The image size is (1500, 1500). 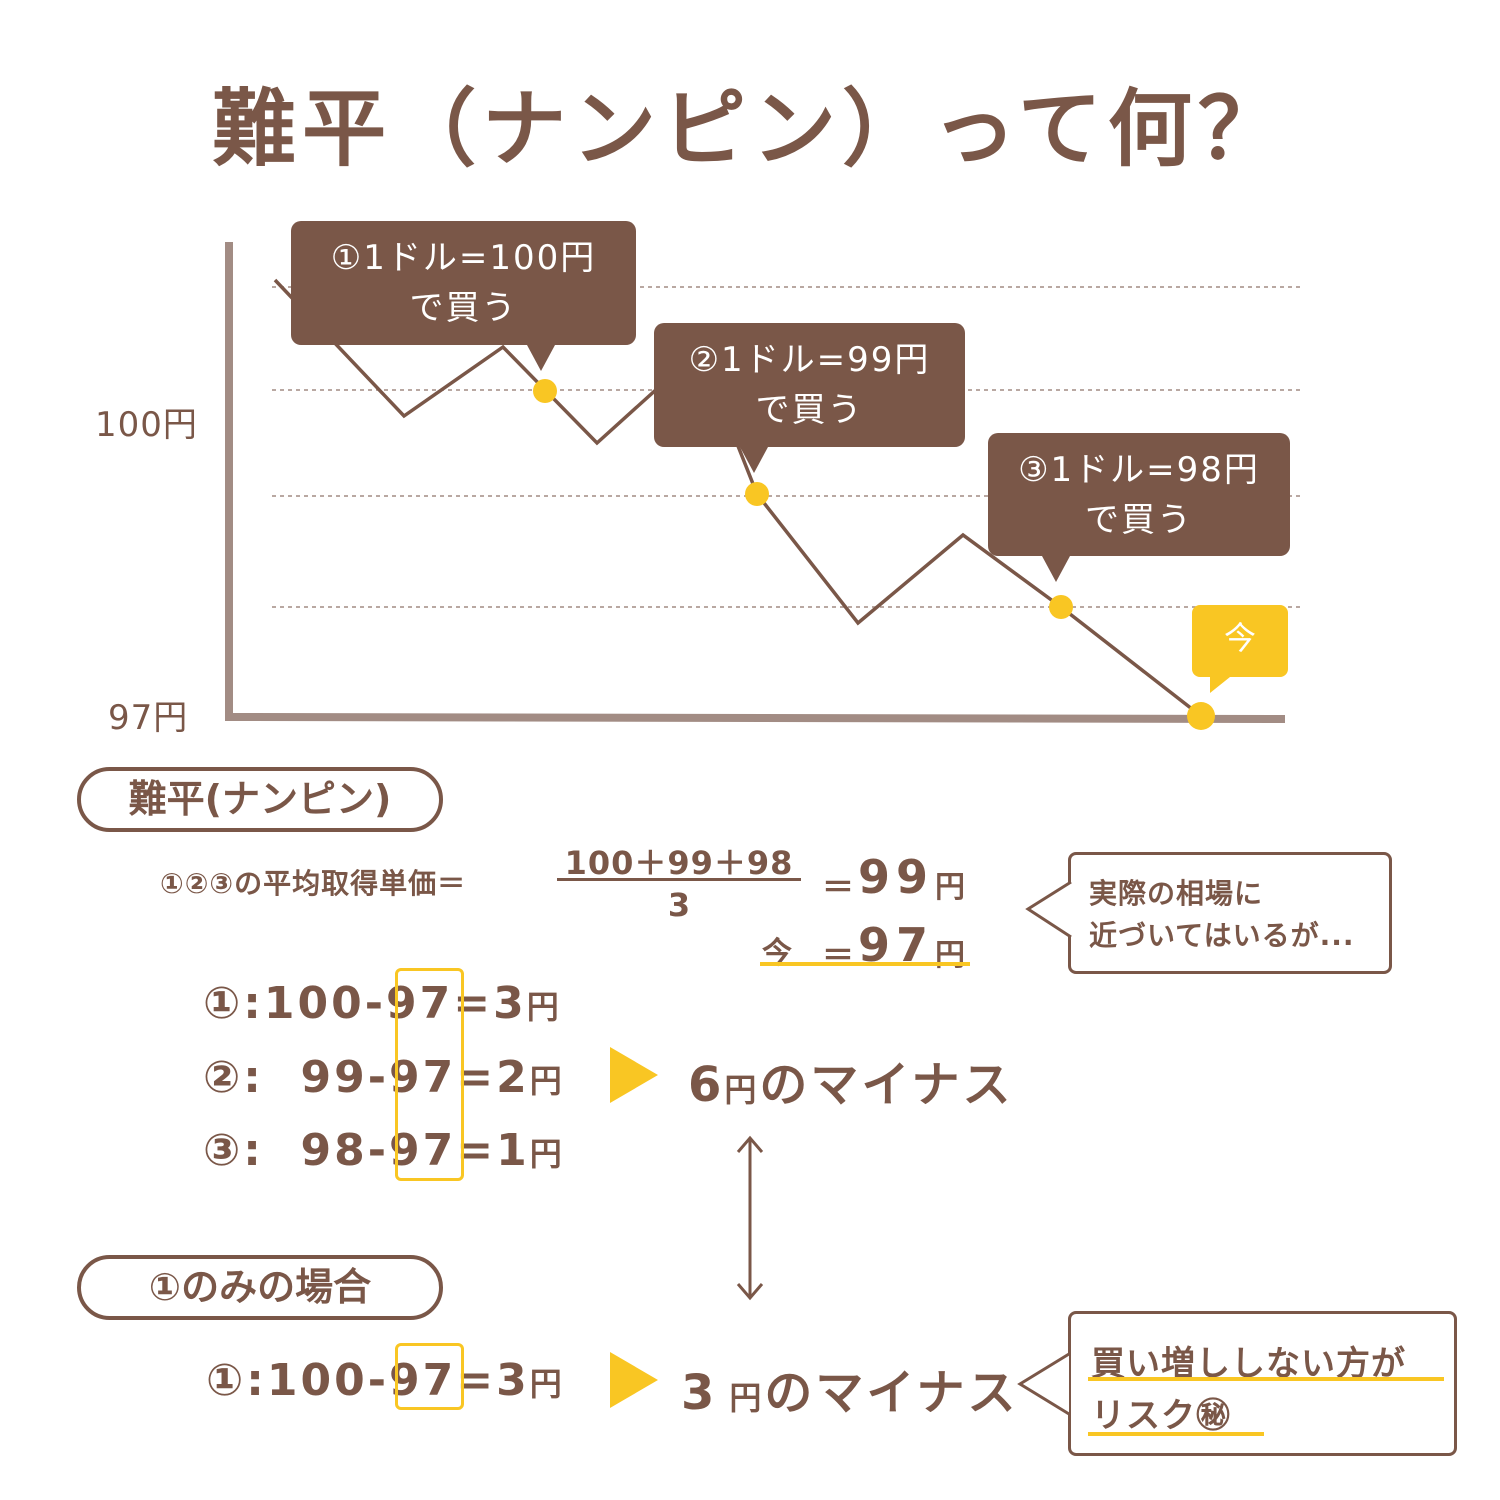 I want to click on buy-callout-1: ①1ドル=100円 で買う, so click(x=463, y=296).